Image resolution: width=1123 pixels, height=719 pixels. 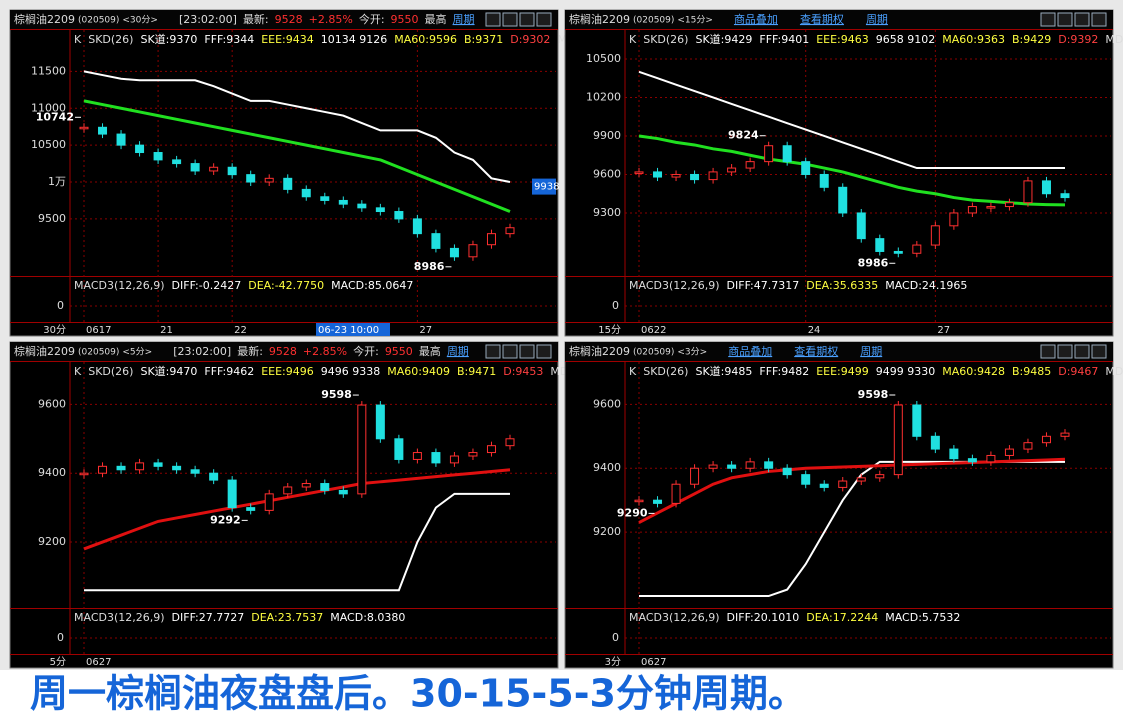 I want to click on header-item: +2.85%, so click(x=325, y=351).